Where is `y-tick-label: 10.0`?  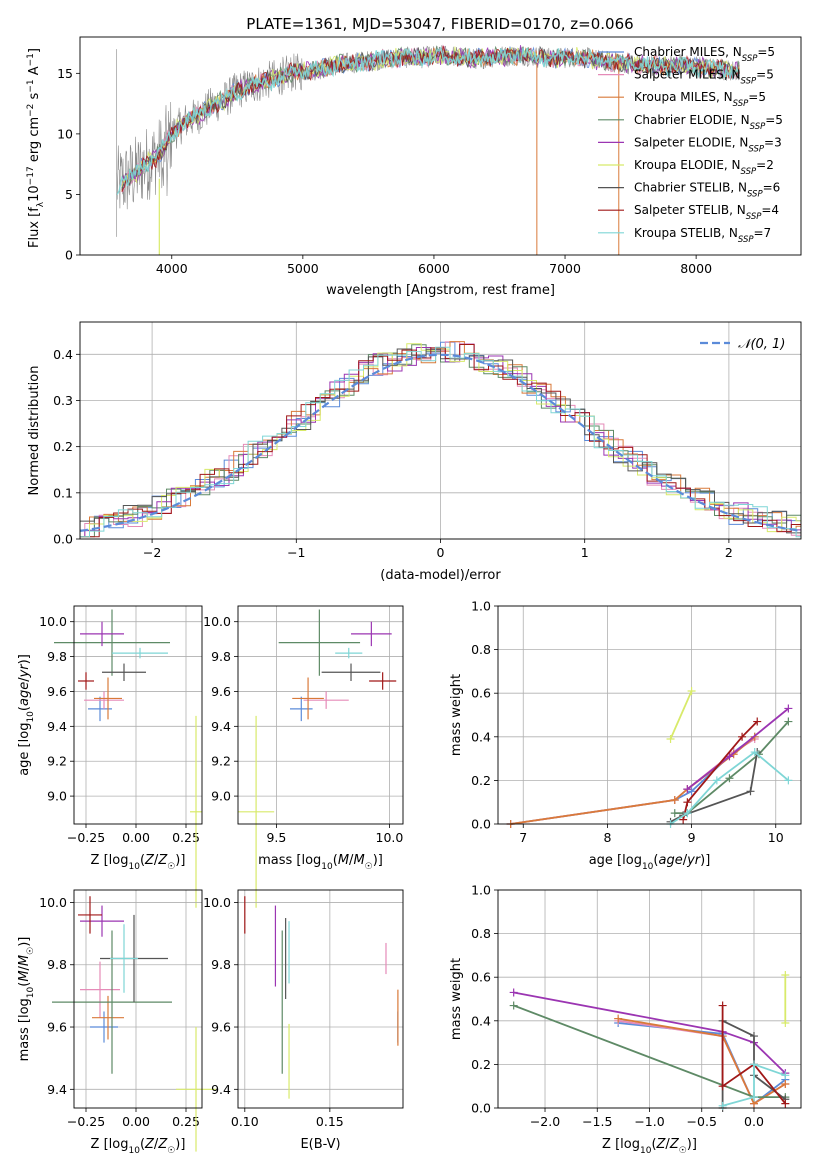
y-tick-label: 10.0 is located at coordinates (217, 902).